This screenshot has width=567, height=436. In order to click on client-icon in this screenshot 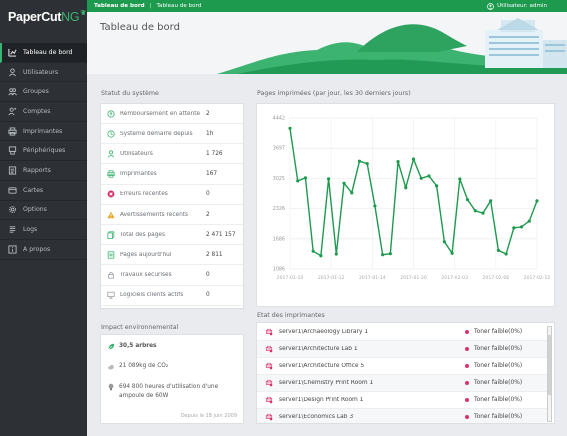, I will do `click(111, 295)`.